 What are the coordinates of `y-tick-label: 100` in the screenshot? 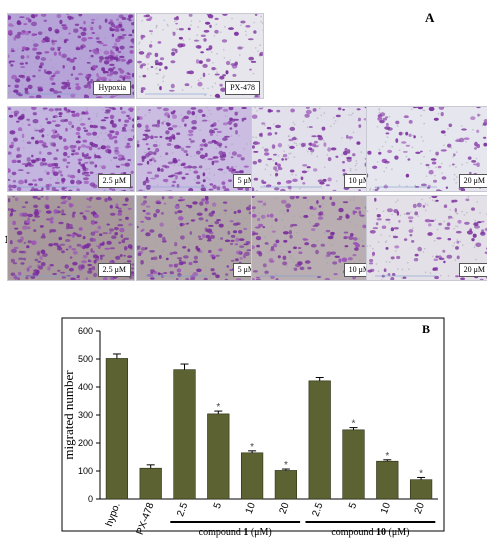 It's located at (85, 471).